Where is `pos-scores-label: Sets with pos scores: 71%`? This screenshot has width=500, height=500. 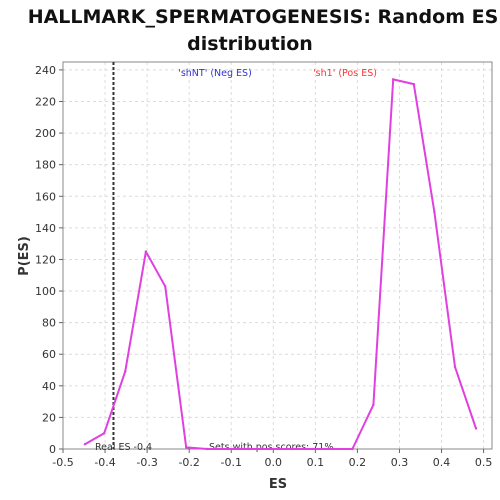
pos-scores-label: Sets with pos scores: 71% is located at coordinates (271, 447).